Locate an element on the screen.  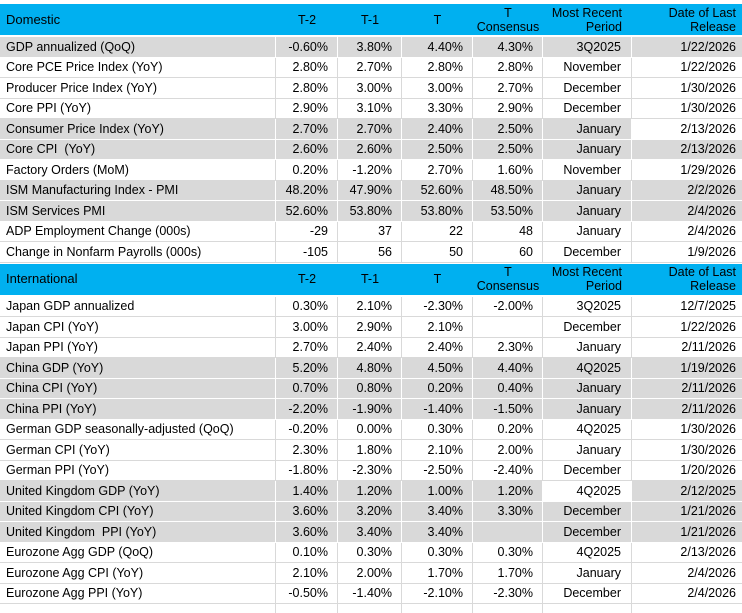
most-recent-period-cell: 3Q2025 is located at coordinates (587, 306).